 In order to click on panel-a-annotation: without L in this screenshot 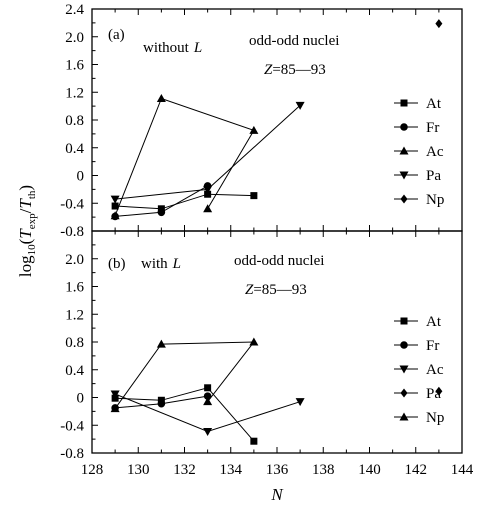, I will do `click(172, 48)`.